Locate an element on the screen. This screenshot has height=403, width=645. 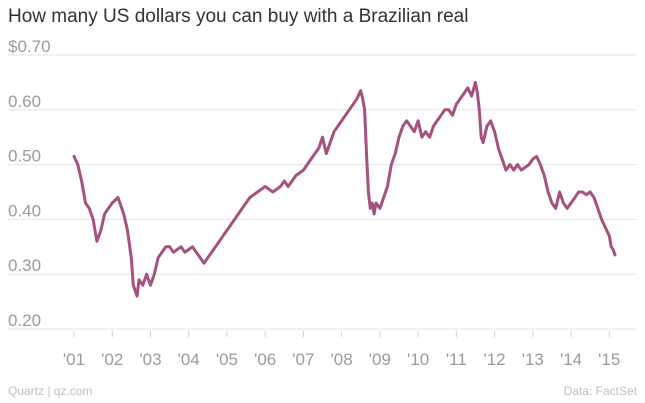
x-tick-label: '14 is located at coordinates (571, 359).